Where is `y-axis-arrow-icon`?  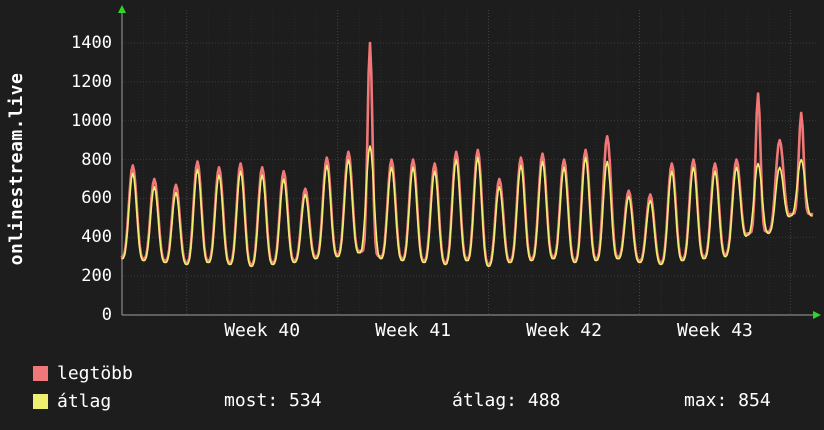 y-axis-arrow-icon is located at coordinates (122, 9).